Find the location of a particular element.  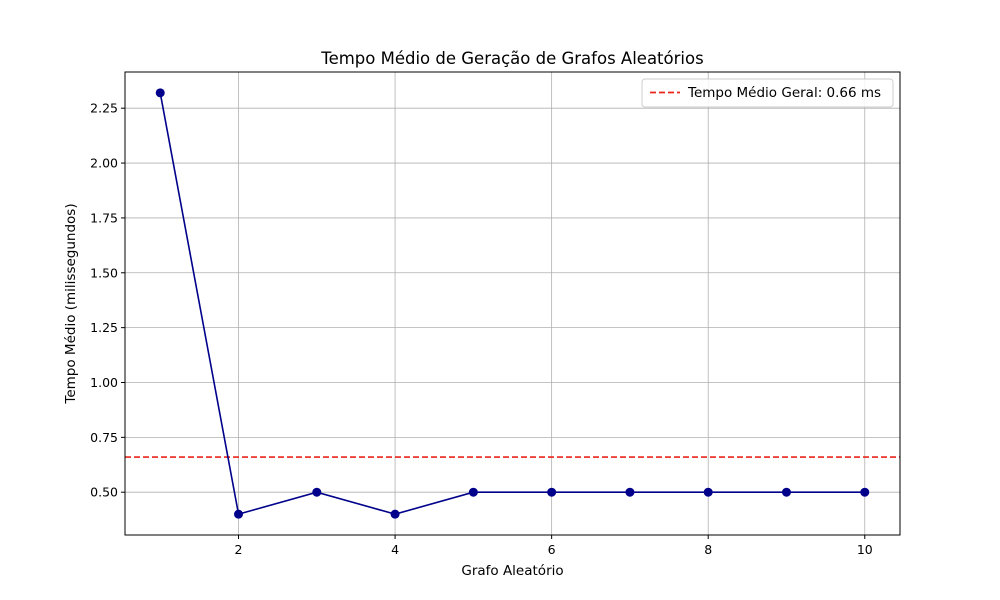

x-tick-label: 2 is located at coordinates (239, 549).